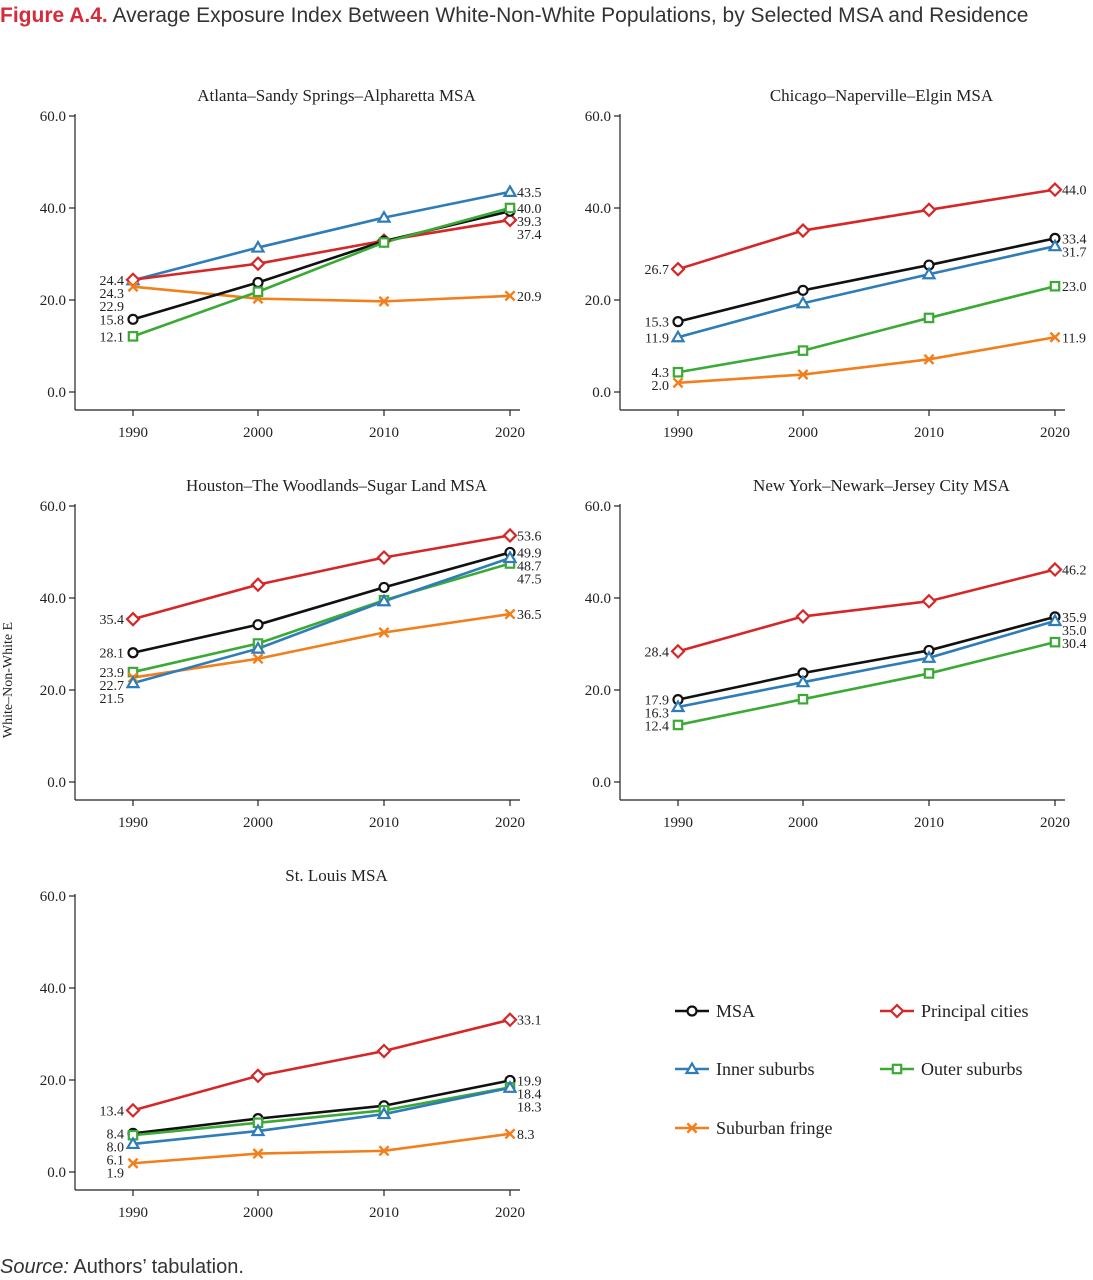 This screenshot has width=1093, height=1280. What do you see at coordinates (116, 1134) in the screenshot?
I see `start-data-label: 8.4` at bounding box center [116, 1134].